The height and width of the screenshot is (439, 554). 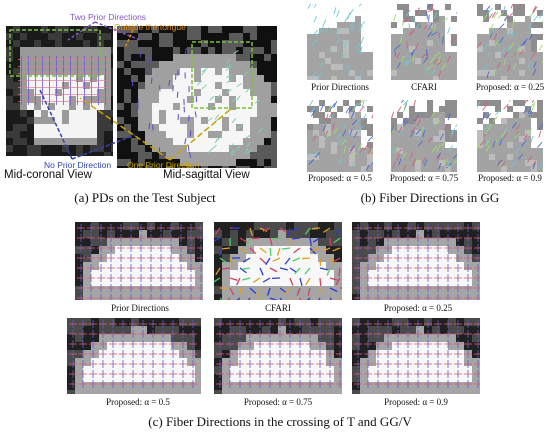 What do you see at coordinates (418, 308) in the screenshot?
I see `crossing-label-proposed-025: Proposed: α = 0.25` at bounding box center [418, 308].